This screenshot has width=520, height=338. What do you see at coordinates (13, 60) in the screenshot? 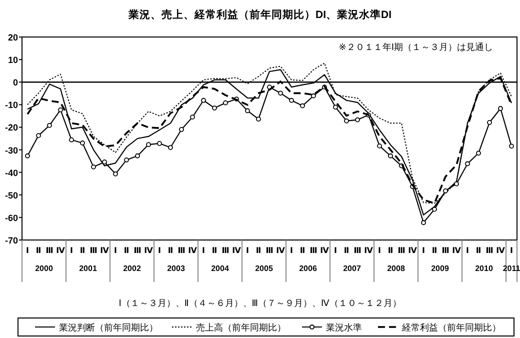
I see `y-tick-label: 10` at bounding box center [13, 60].